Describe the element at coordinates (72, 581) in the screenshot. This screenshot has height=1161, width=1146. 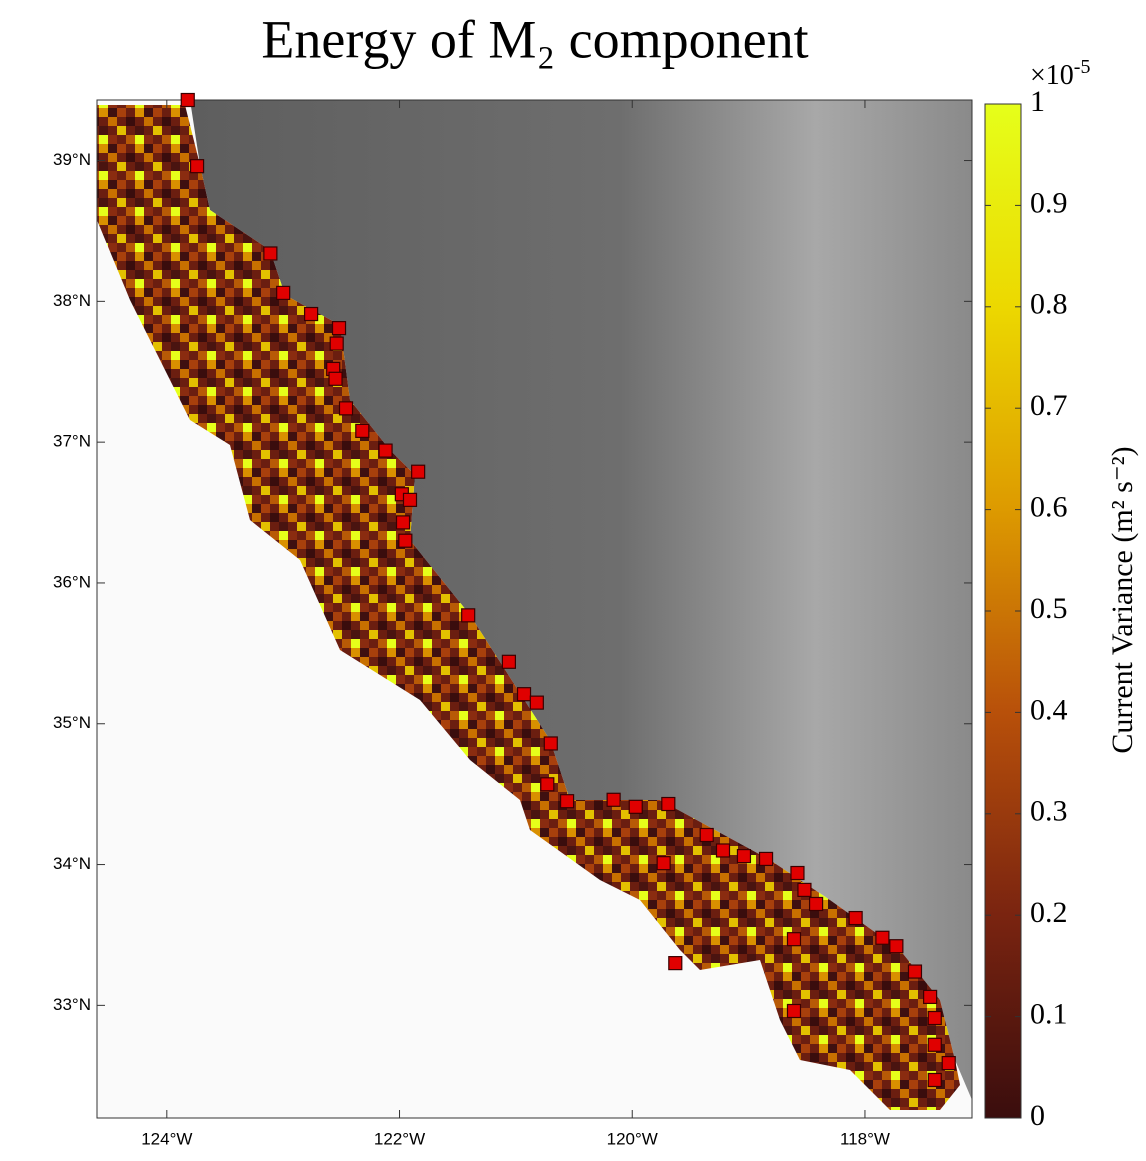
I see `y-tick-label: 36°N` at that location.